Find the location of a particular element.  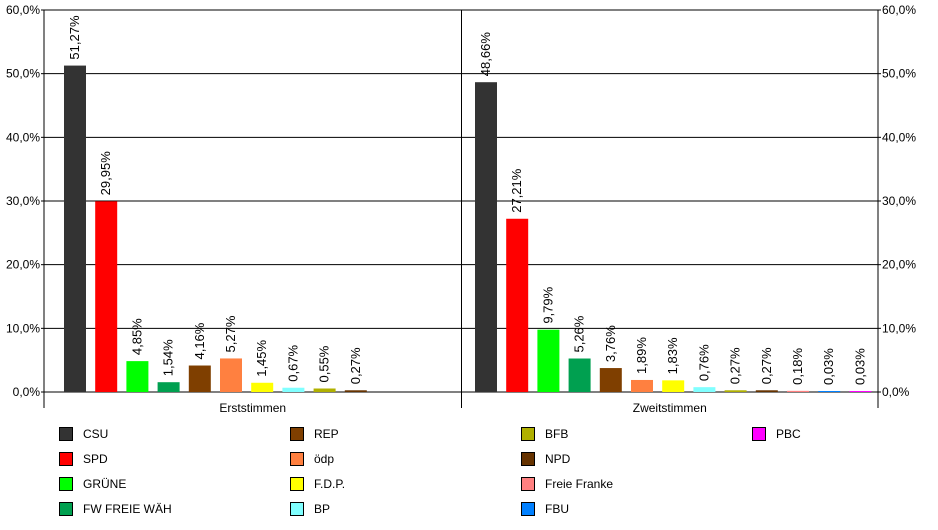

data-label: 1,89% is located at coordinates (641, 355).